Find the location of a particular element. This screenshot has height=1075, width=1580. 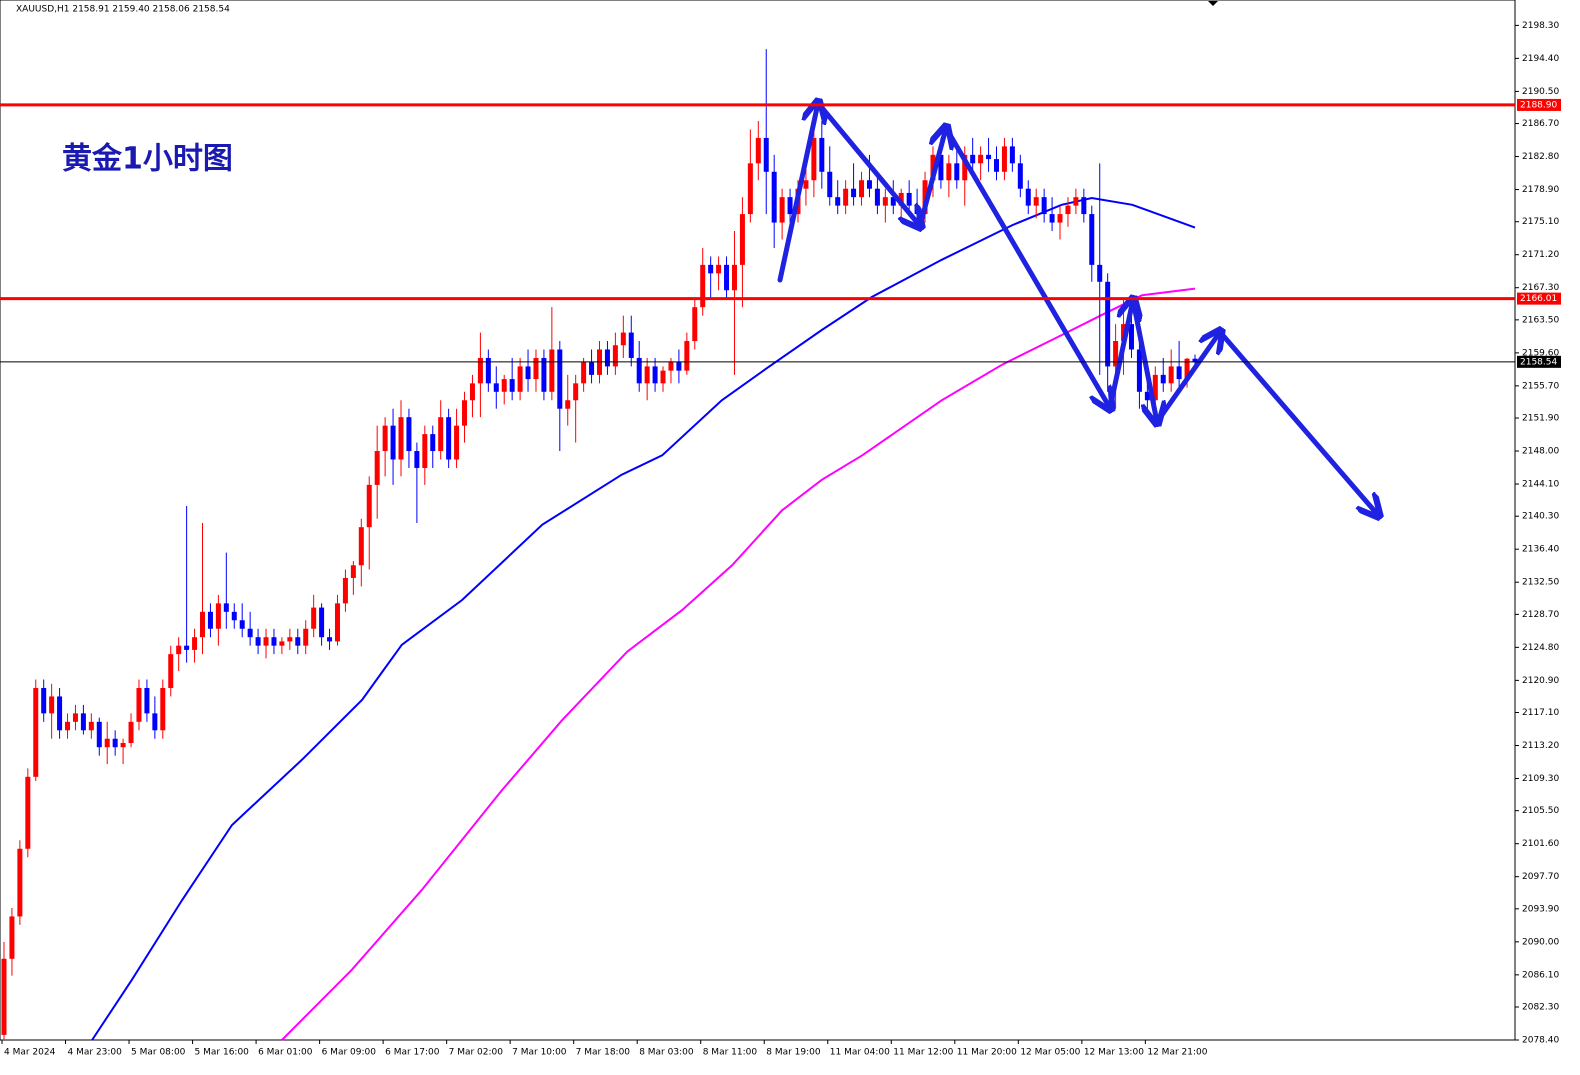

shift-marker is located at coordinates (1213, 3).